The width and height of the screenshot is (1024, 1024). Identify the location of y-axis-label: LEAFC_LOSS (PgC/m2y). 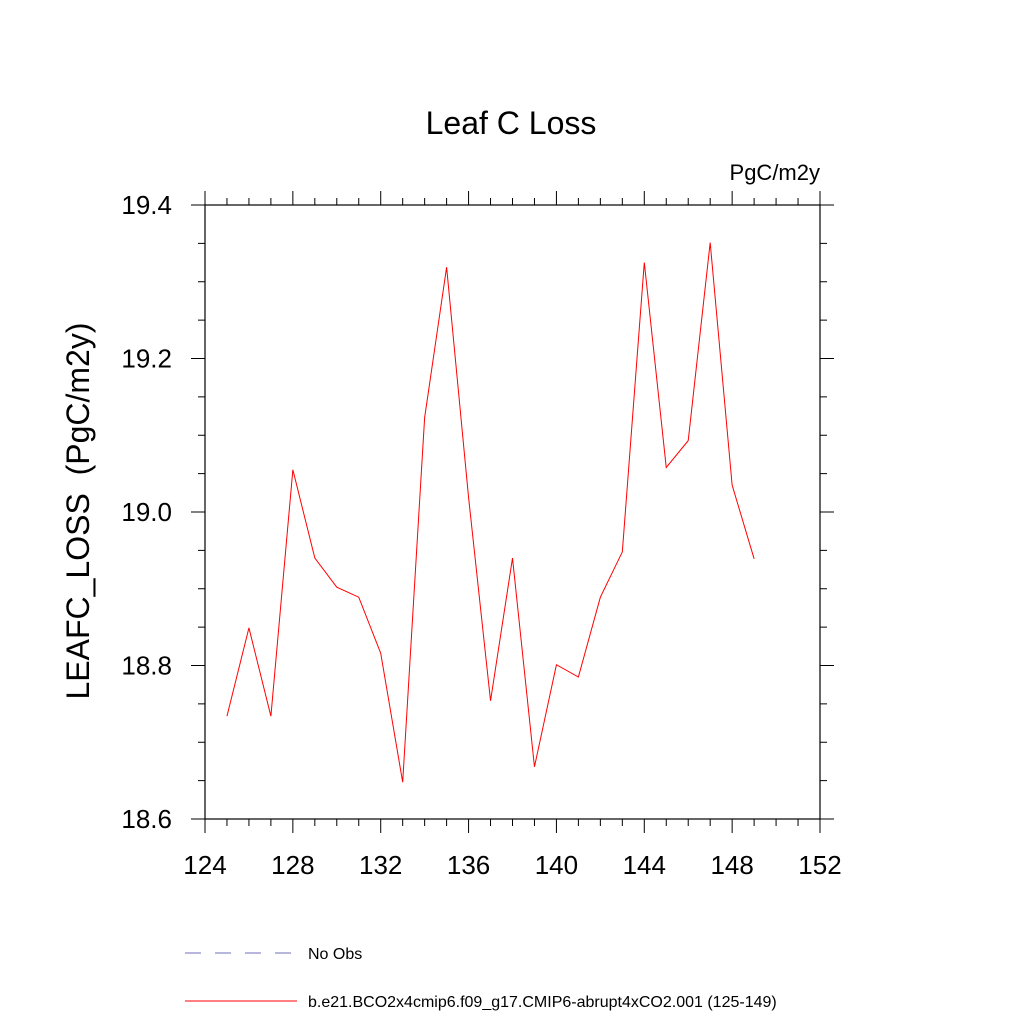
(78, 511).